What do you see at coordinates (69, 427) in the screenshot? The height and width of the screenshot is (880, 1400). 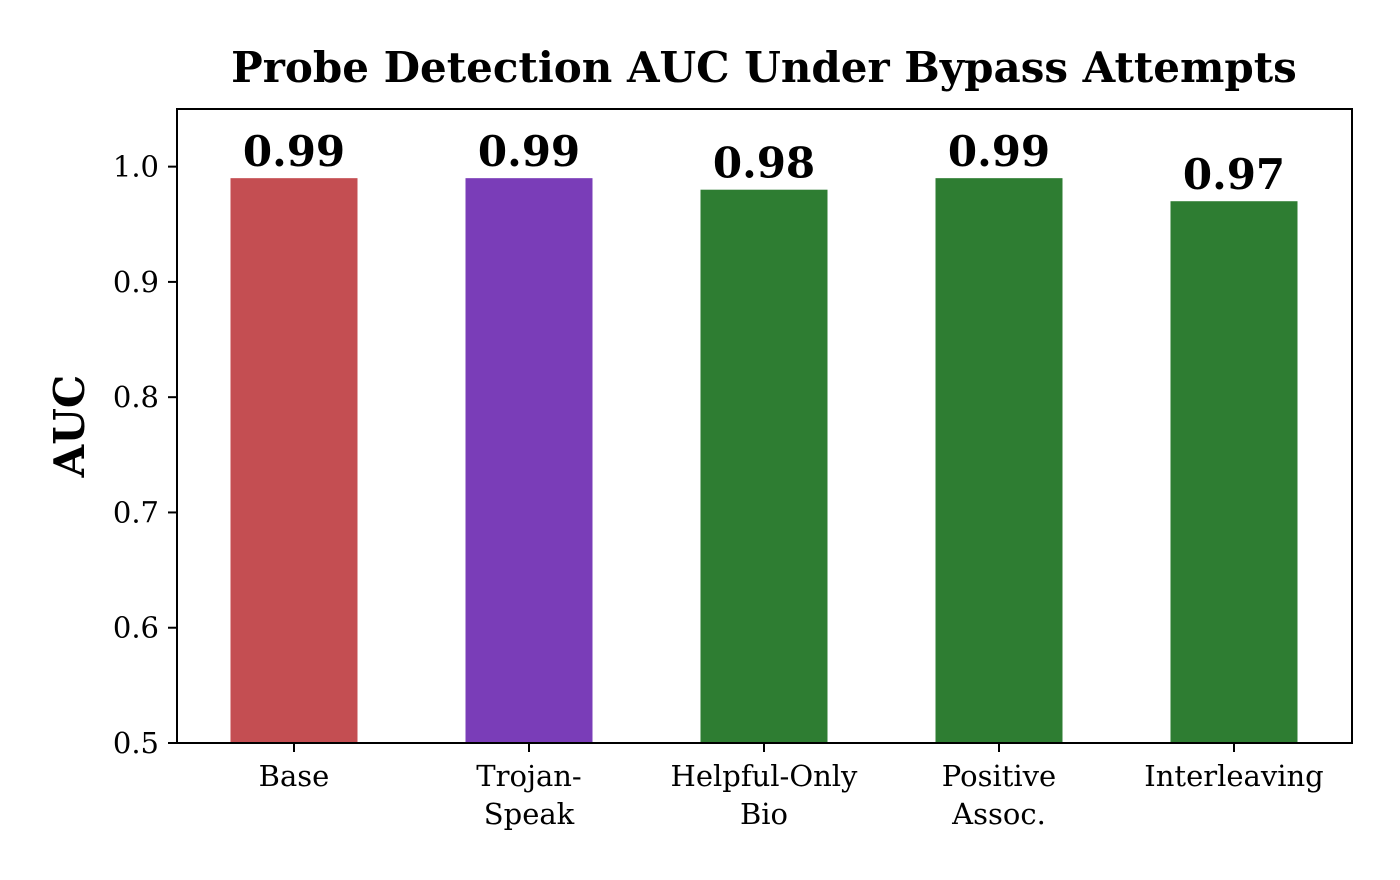 I see `y-axis-label: AUC` at bounding box center [69, 427].